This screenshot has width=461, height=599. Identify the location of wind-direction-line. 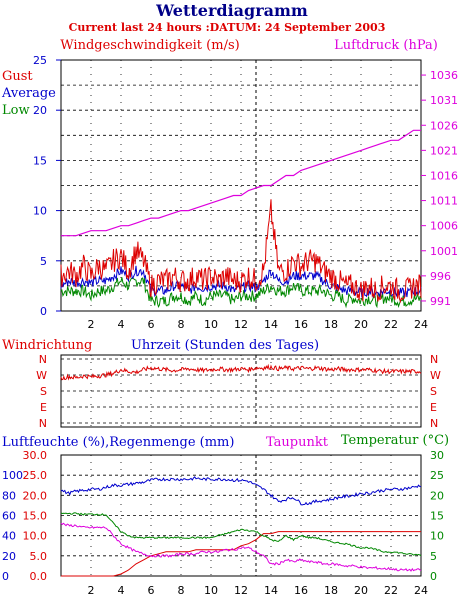
(241, 372).